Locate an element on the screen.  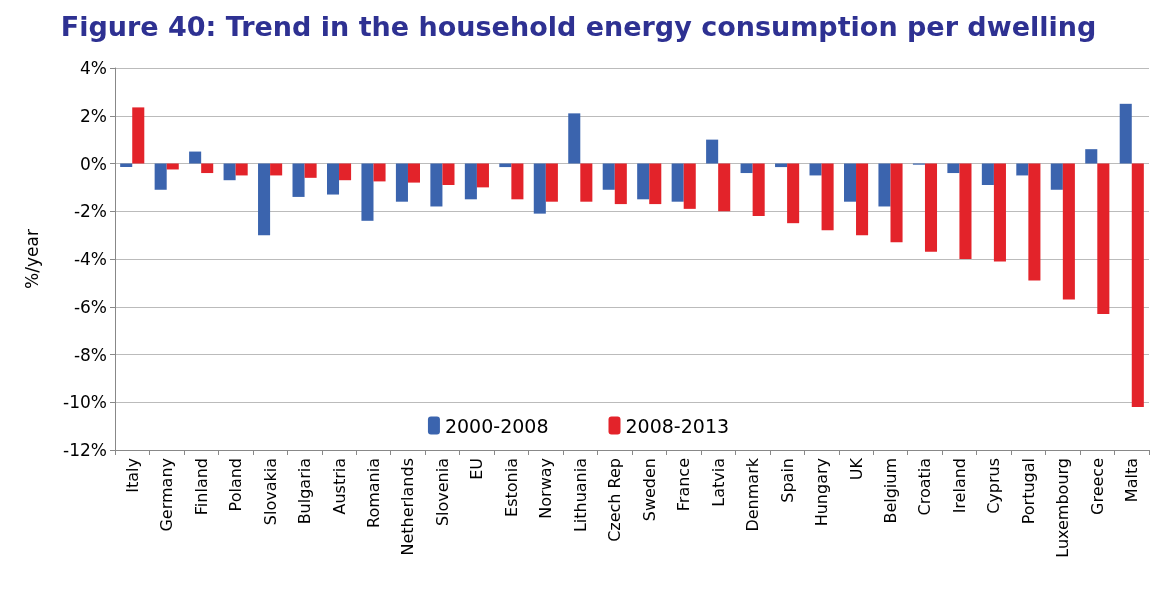
x-tick-label: Germany is located at coordinates (167, 495).